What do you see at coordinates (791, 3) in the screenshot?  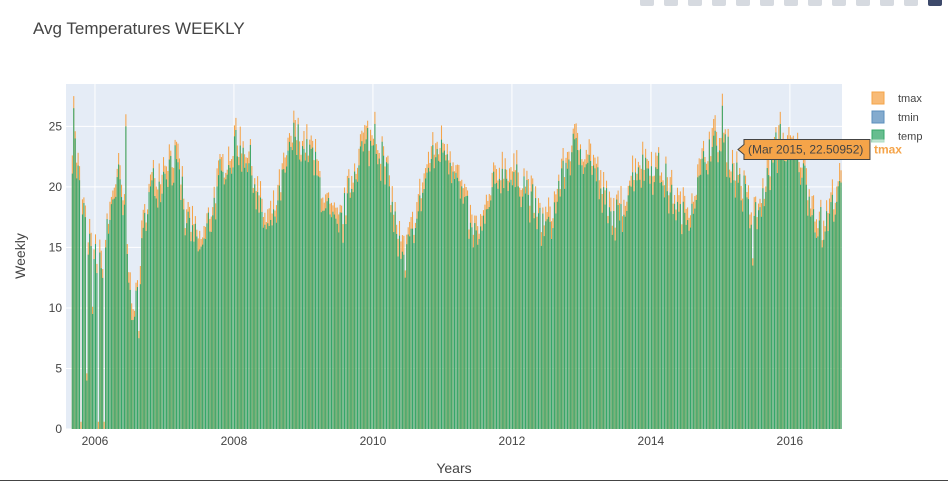 I see `zoom-out-icon` at bounding box center [791, 3].